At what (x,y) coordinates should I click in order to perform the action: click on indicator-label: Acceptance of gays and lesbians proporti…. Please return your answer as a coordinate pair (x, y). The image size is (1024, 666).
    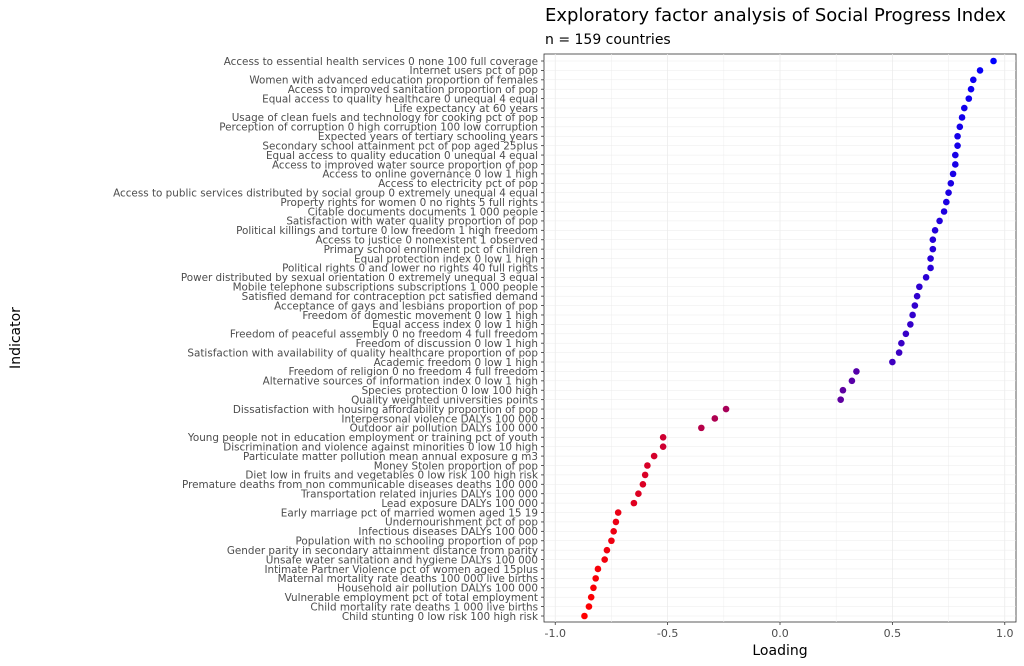
    Looking at the image, I should click on (406, 306).